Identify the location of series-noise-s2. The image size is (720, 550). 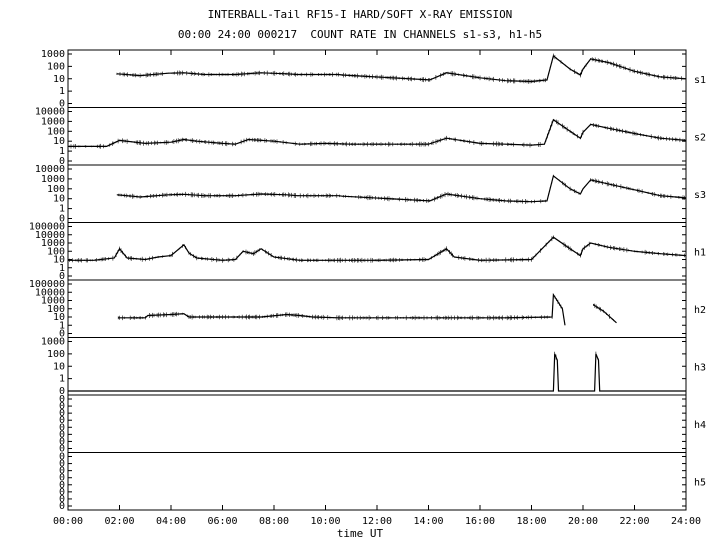
(376, 134).